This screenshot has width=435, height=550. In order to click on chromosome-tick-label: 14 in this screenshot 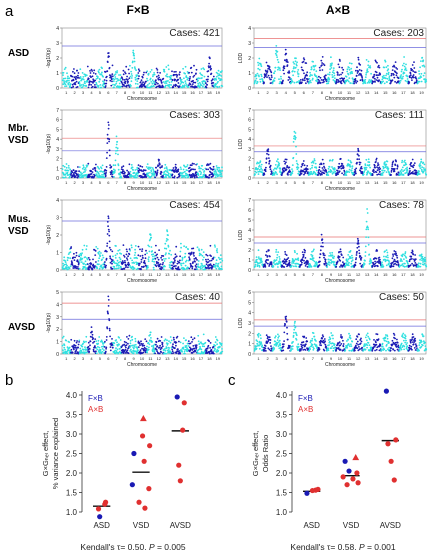, I will do `click(376, 358)`.